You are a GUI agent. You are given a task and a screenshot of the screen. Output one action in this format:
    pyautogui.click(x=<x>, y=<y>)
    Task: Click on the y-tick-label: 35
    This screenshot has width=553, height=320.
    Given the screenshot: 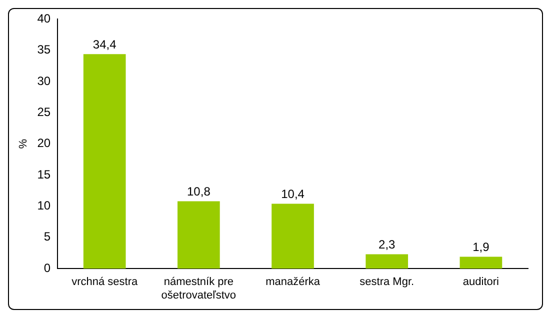 What is the action you would take?
    pyautogui.click(x=44, y=49)
    